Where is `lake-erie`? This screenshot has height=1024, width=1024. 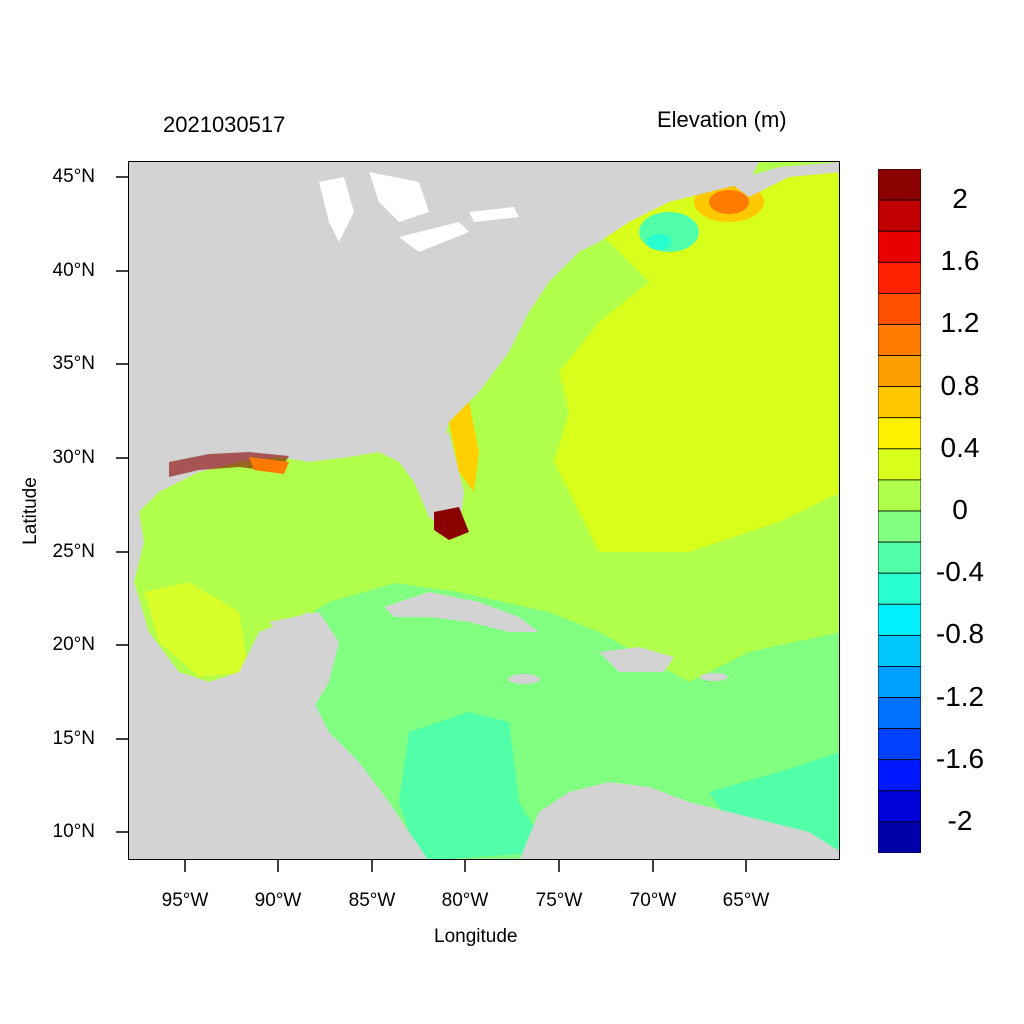 lake-erie is located at coordinates (434, 237).